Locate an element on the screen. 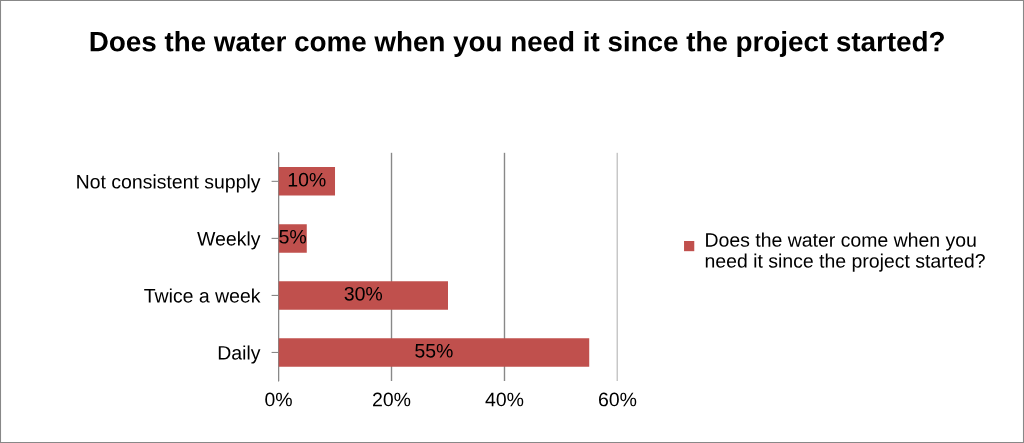  data-label: 10% is located at coordinates (307, 179).